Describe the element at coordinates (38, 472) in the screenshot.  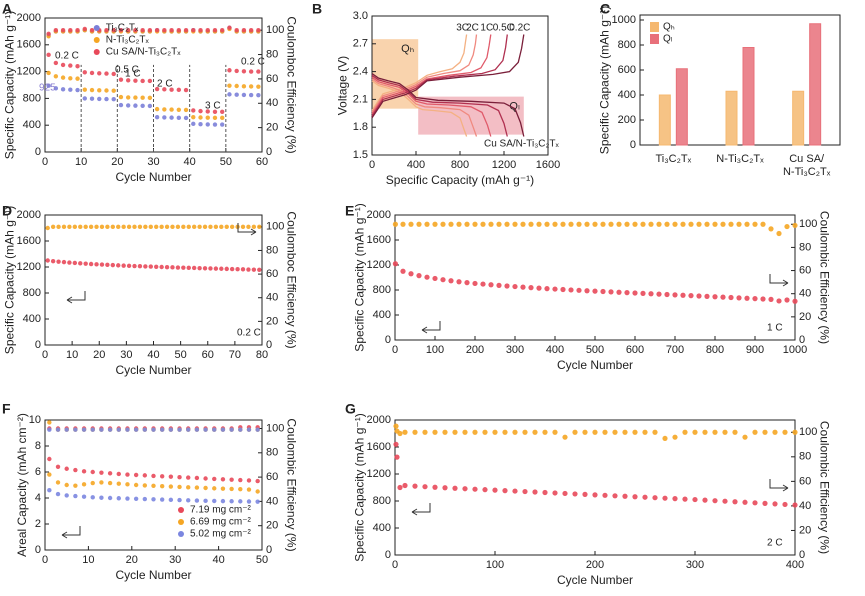
I see `y-tick-label: 6` at that location.